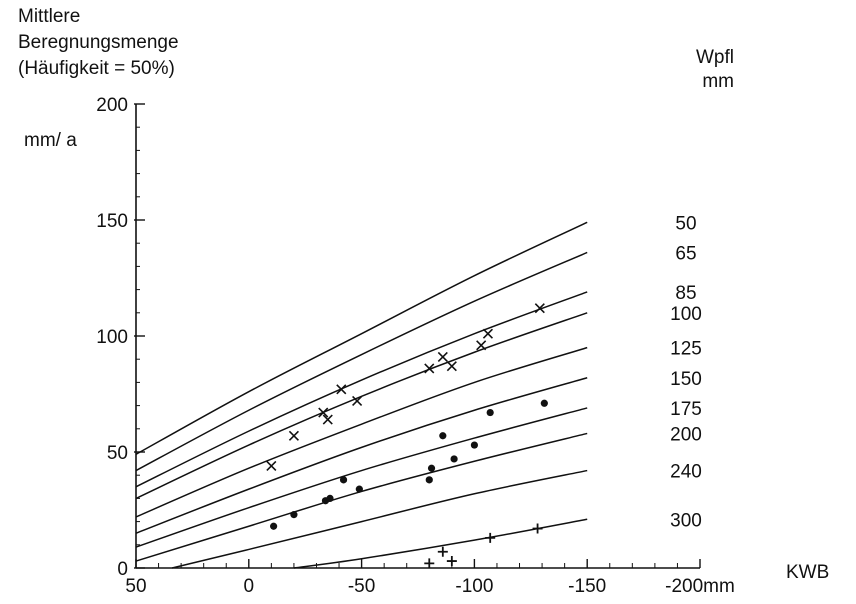  Describe the element at coordinates (135, 586) in the screenshot. I see `x-tick-label-0: 50` at that location.